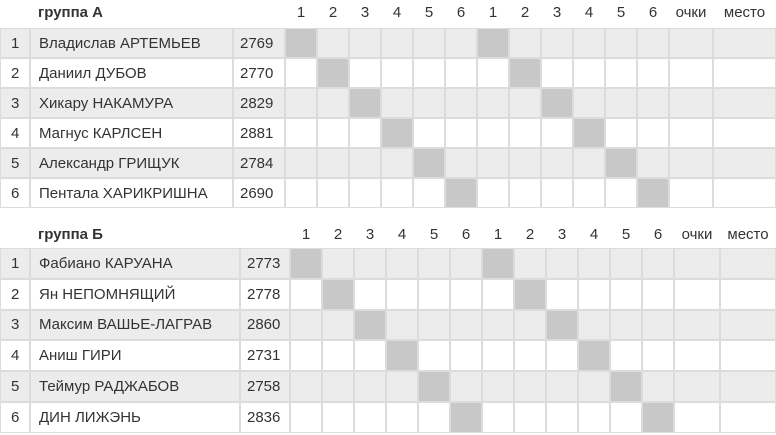 The width and height of the screenshot is (776, 435). Describe the element at coordinates (653, 12) in the screenshot. I see `column-header: 6` at that location.